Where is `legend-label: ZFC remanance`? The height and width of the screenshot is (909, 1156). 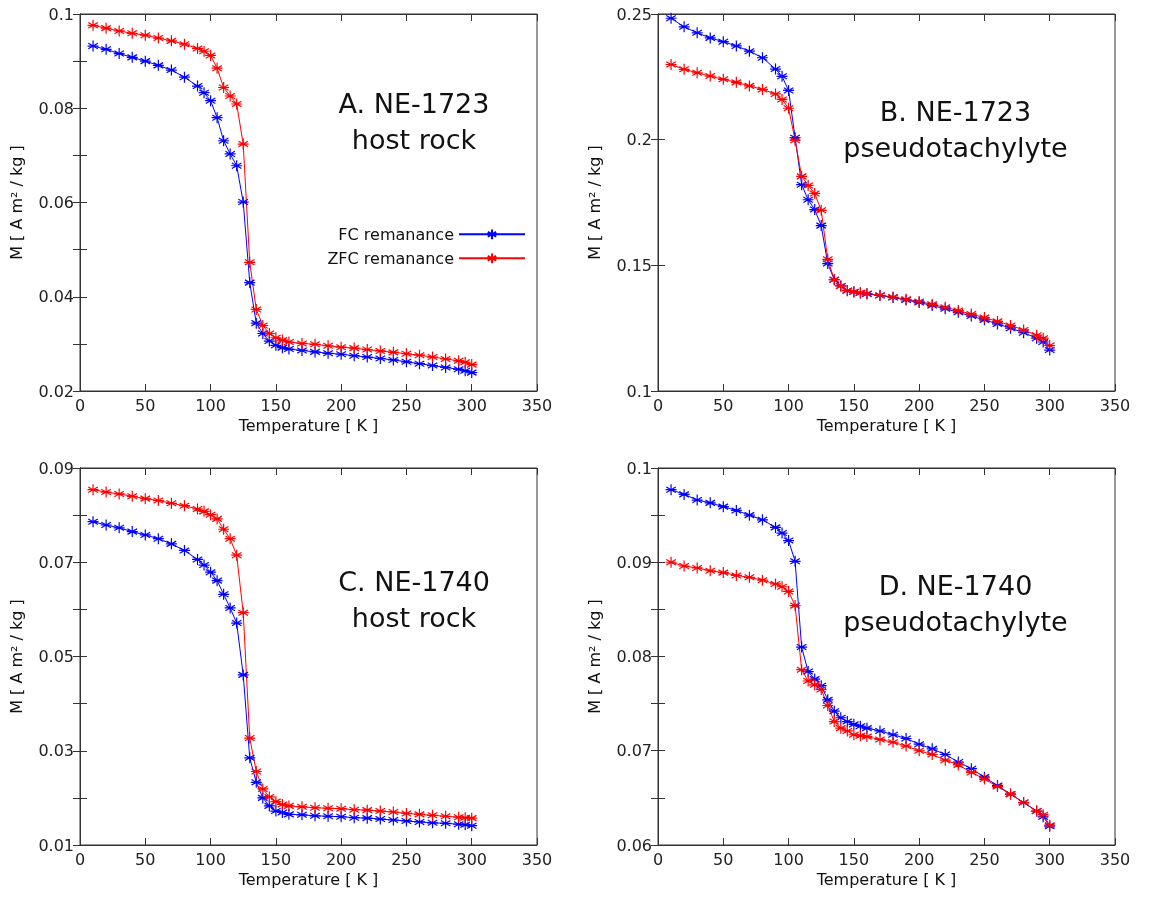
legend-label: ZFC remanance is located at coordinates (390, 258).